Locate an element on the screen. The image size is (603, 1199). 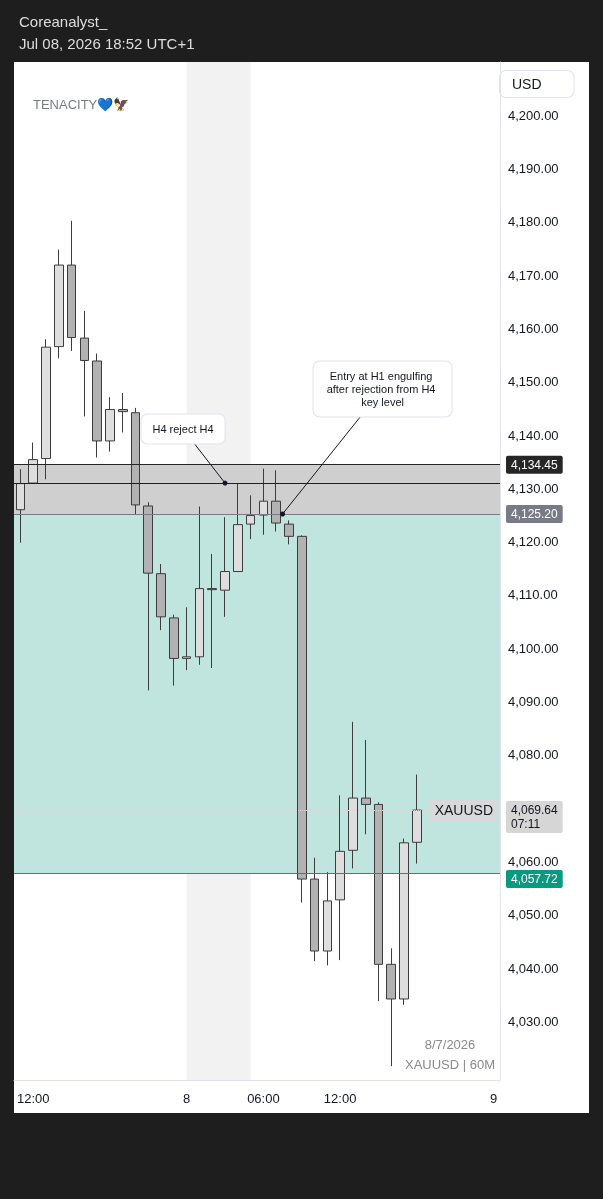
y-tick-label: 4,160.00 is located at coordinates (533, 328).